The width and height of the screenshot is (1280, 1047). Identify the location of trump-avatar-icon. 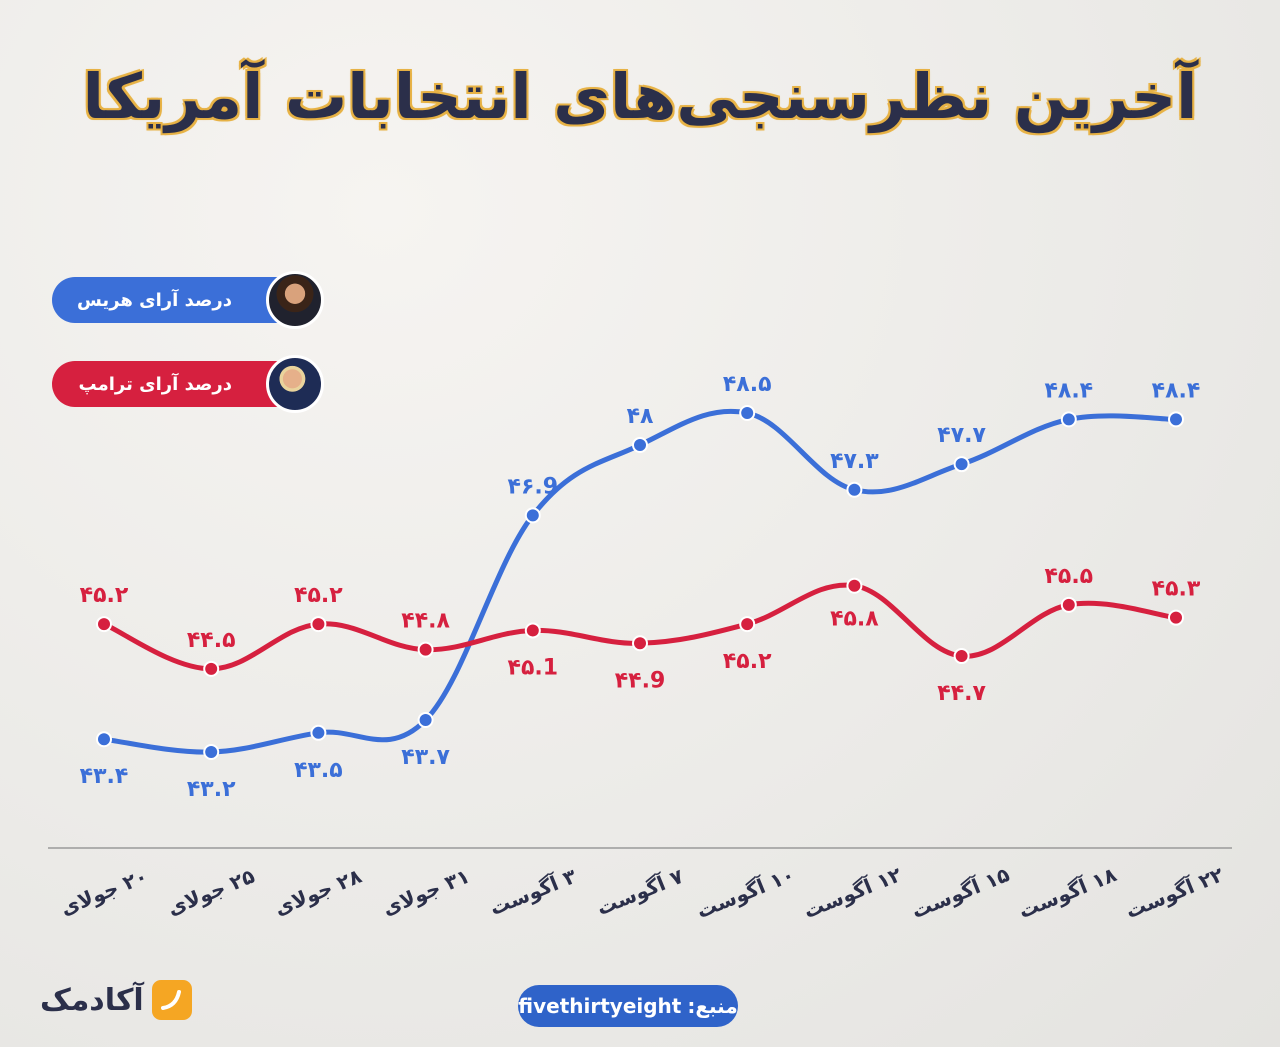
(295, 384).